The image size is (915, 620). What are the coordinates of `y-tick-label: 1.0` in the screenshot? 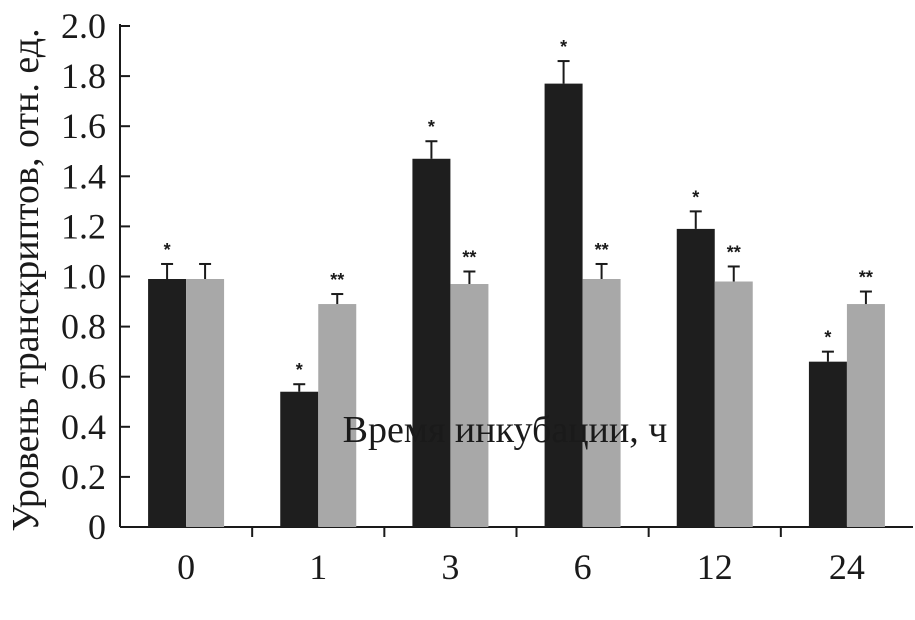 It's located at (83, 277).